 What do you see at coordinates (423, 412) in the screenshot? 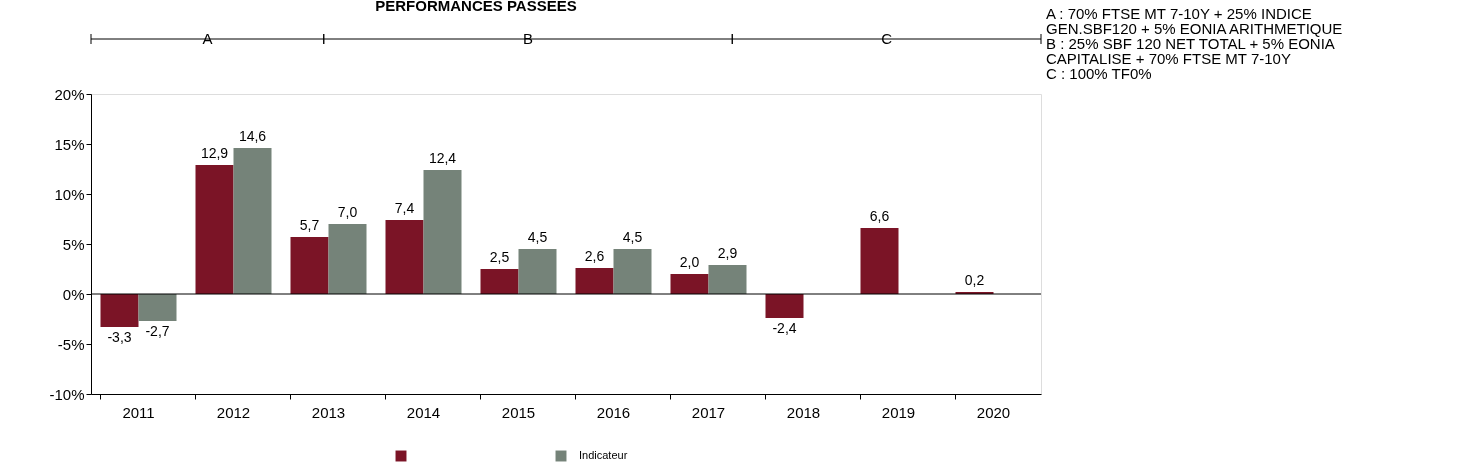
I see `x-tick-label: 2014` at bounding box center [423, 412].